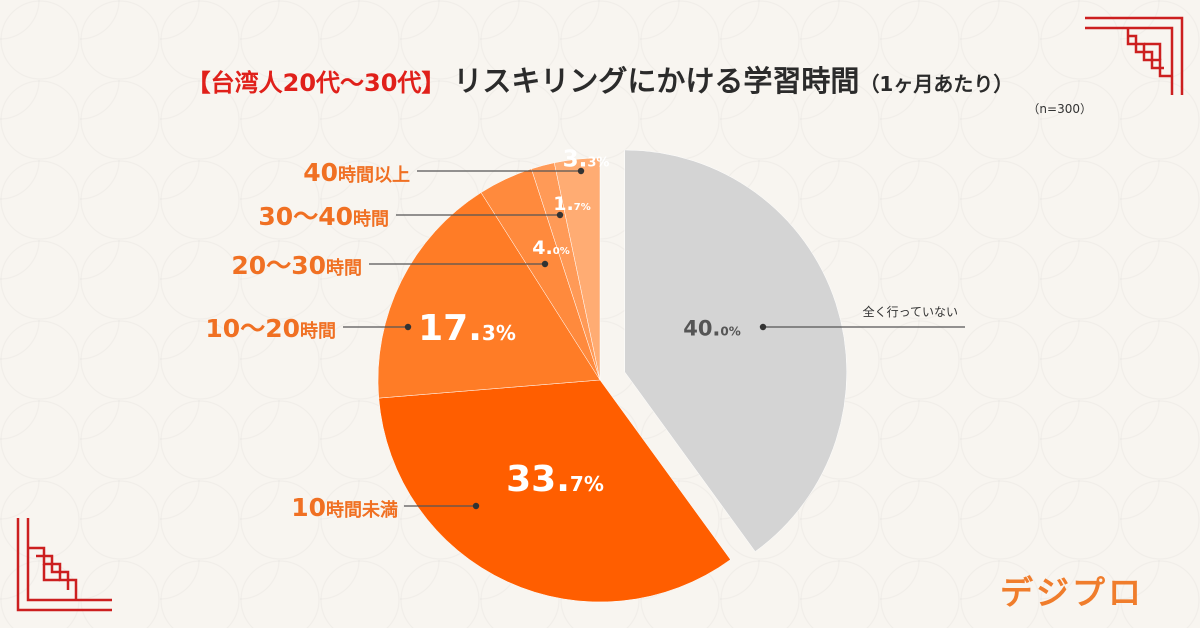  Describe the element at coordinates (712, 329) in the screenshot. I see `value-label-0: 40.0%` at that location.